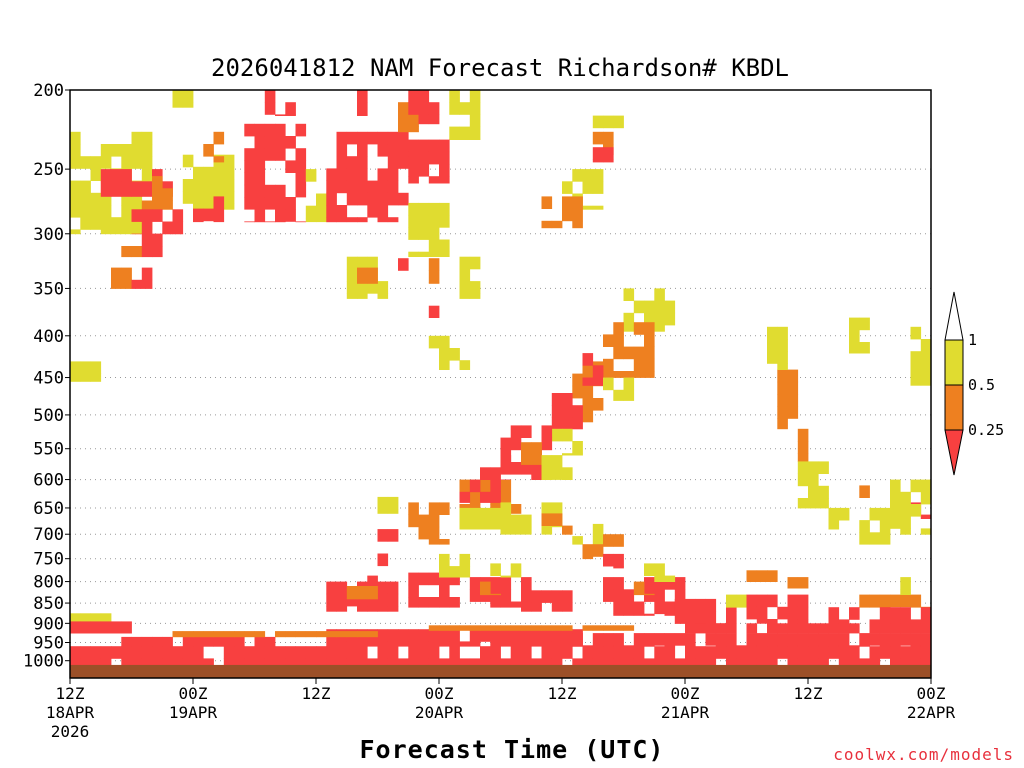 The height and width of the screenshot is (768, 1024). I want to click on x-tick-label: 18APR, so click(70, 712).